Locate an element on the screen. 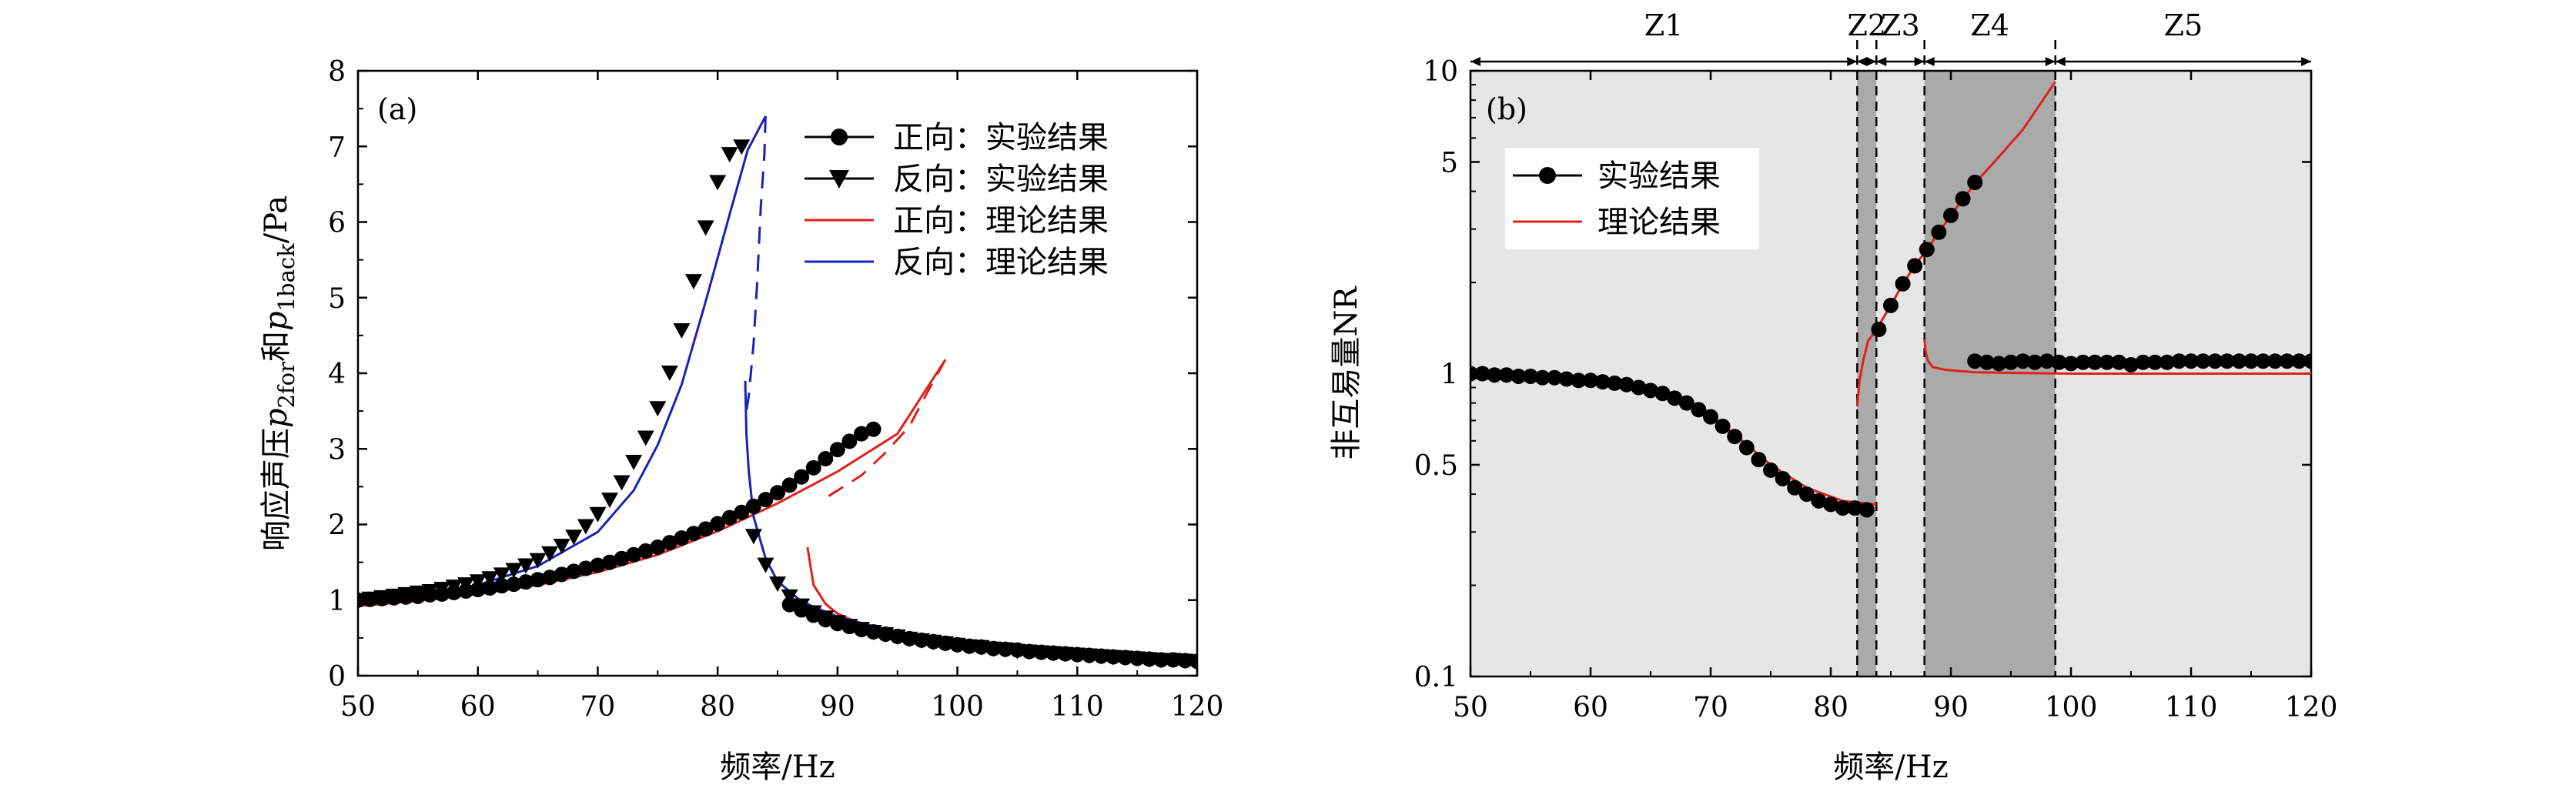 The height and width of the screenshot is (805, 2576). chart-b-legend: 实验结果 理论结果 is located at coordinates (1632, 198).